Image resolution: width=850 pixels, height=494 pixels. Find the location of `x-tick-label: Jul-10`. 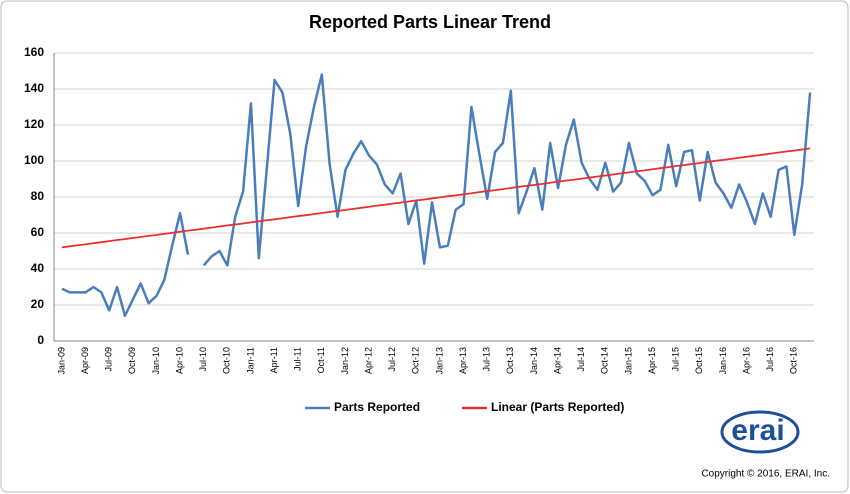

x-tick-label: Jul-10 is located at coordinates (203, 359).